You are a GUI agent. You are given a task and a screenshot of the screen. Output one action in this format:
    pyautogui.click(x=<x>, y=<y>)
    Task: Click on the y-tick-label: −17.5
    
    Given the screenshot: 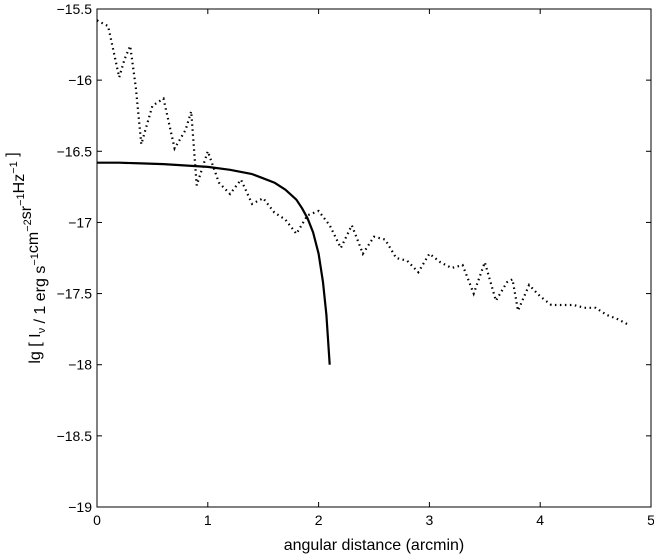 What is the action you would take?
    pyautogui.click(x=75, y=294)
    